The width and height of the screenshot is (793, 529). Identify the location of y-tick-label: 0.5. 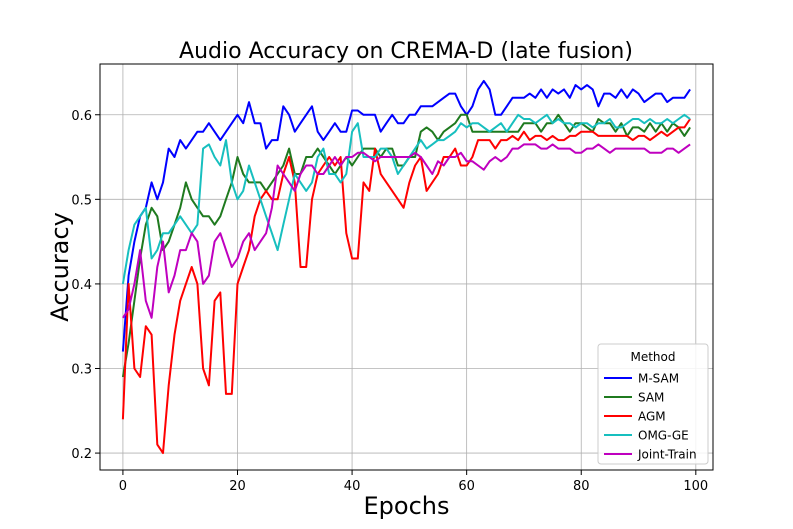
(81, 200).